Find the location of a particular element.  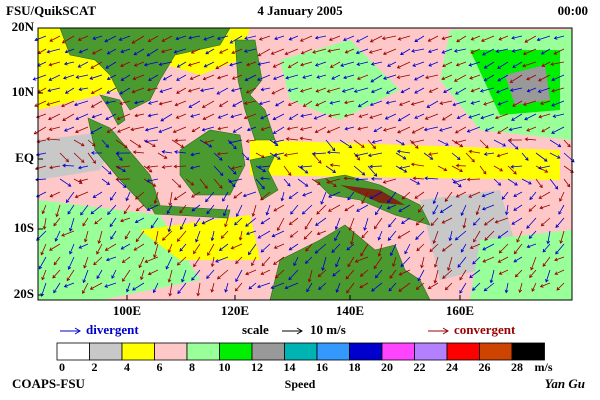

colorbar-tick: 16 is located at coordinates (322, 367).